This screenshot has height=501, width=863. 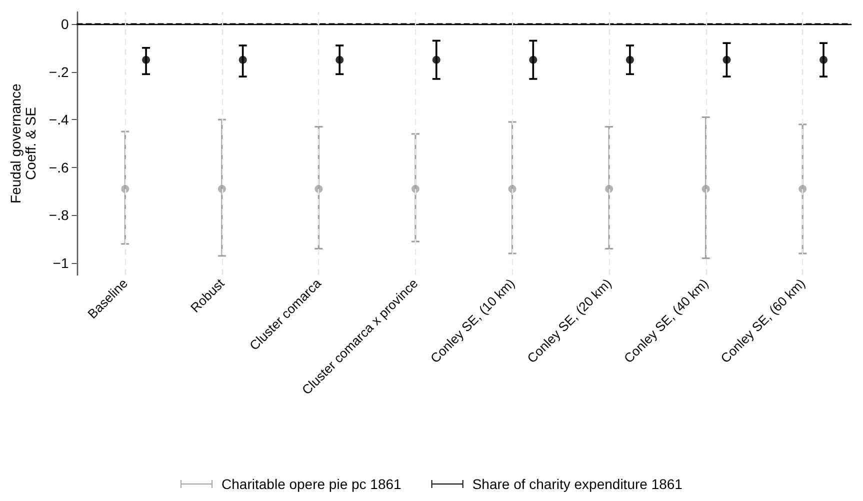 What do you see at coordinates (58, 120) in the screenshot?
I see `y-tick-label: −.4` at bounding box center [58, 120].